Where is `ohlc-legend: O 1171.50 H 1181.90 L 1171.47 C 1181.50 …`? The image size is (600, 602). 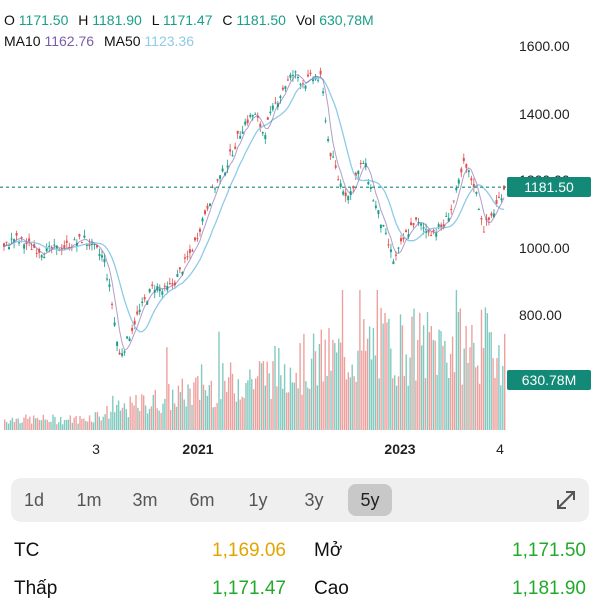
ohlc-legend: O 1171.50 H 1181.90 L 1171.47 C 1181.50 … is located at coordinates (192, 20).